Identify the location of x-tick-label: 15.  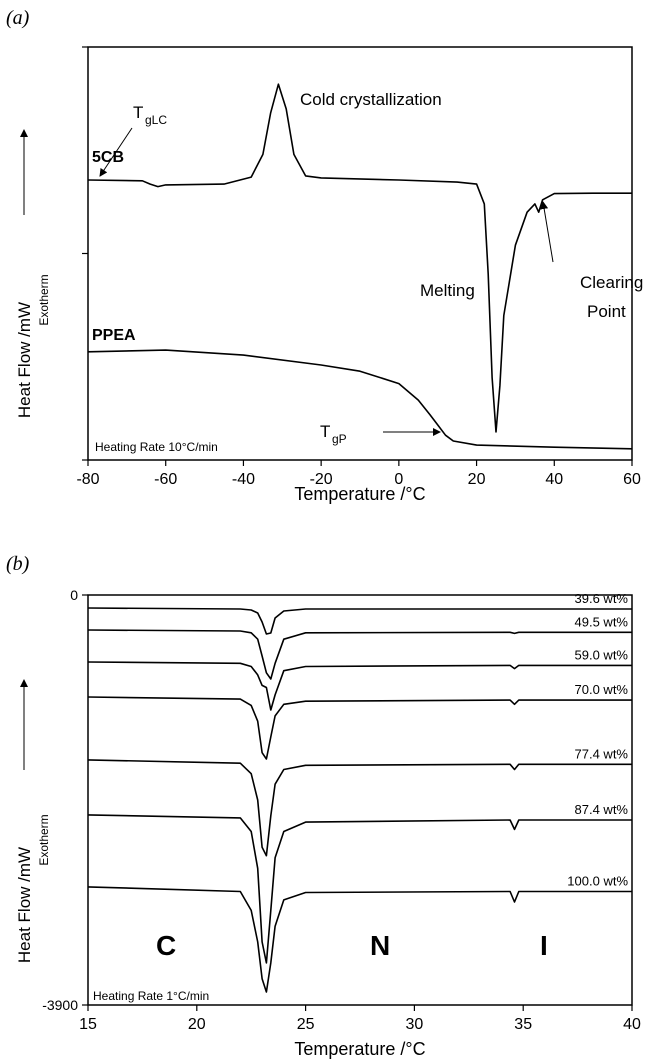
(88, 1024).